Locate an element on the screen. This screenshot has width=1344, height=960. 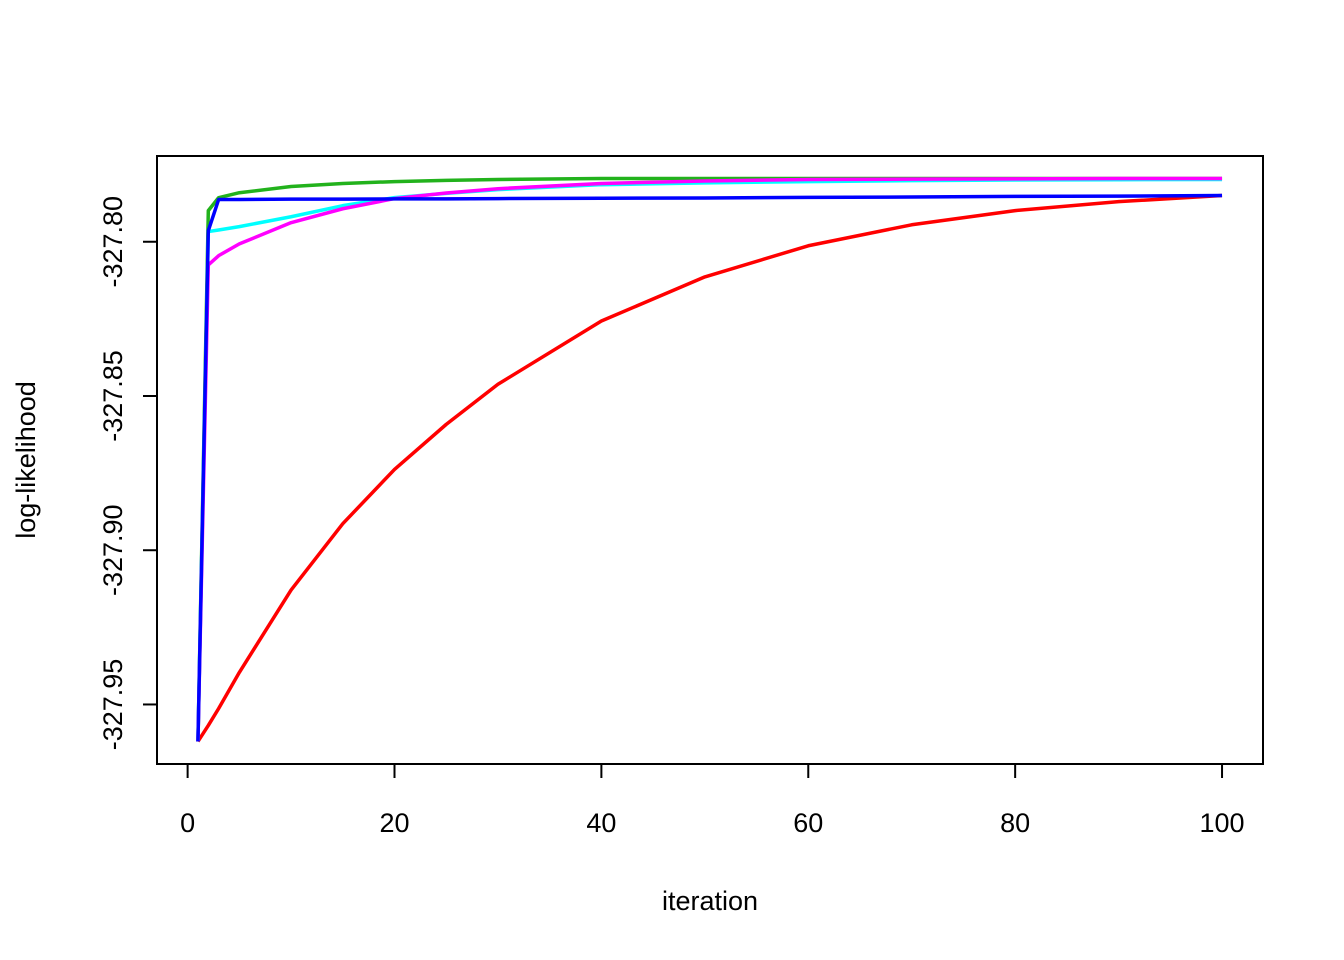
x-axis-label: iteration is located at coordinates (710, 901).